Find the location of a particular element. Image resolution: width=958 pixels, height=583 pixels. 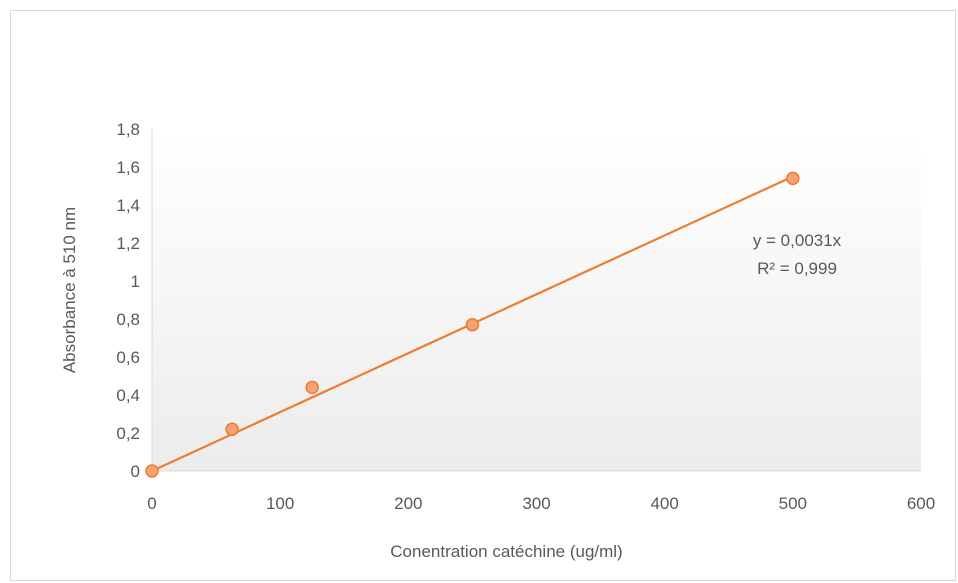

x-tick-label: 100 is located at coordinates (280, 503).